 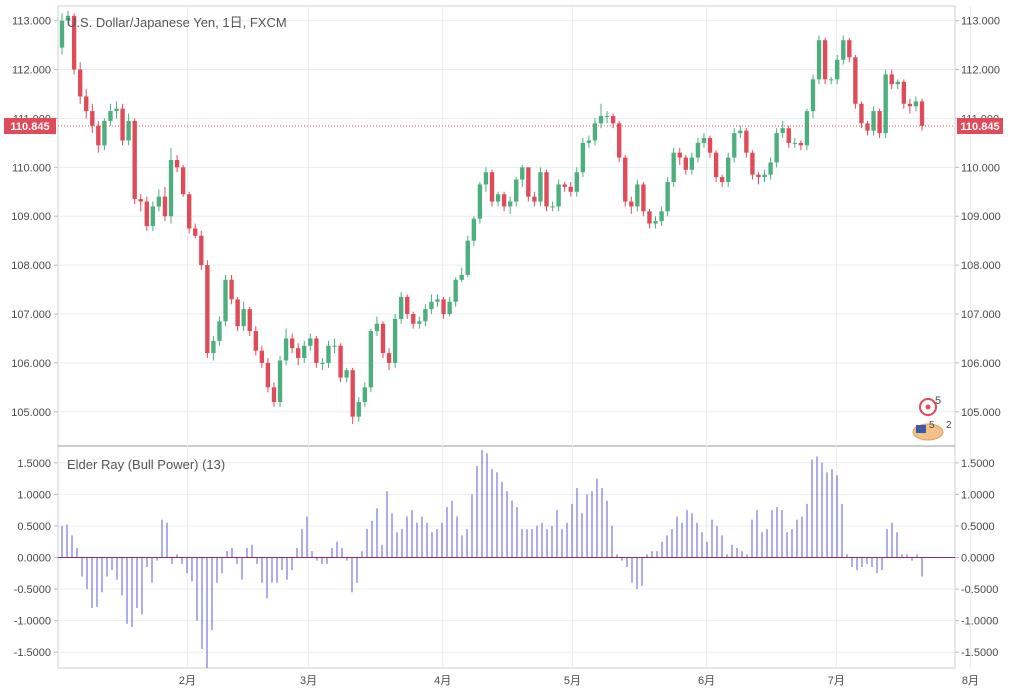 What do you see at coordinates (970, 681) in the screenshot?
I see `x-tick-label: 8月` at bounding box center [970, 681].